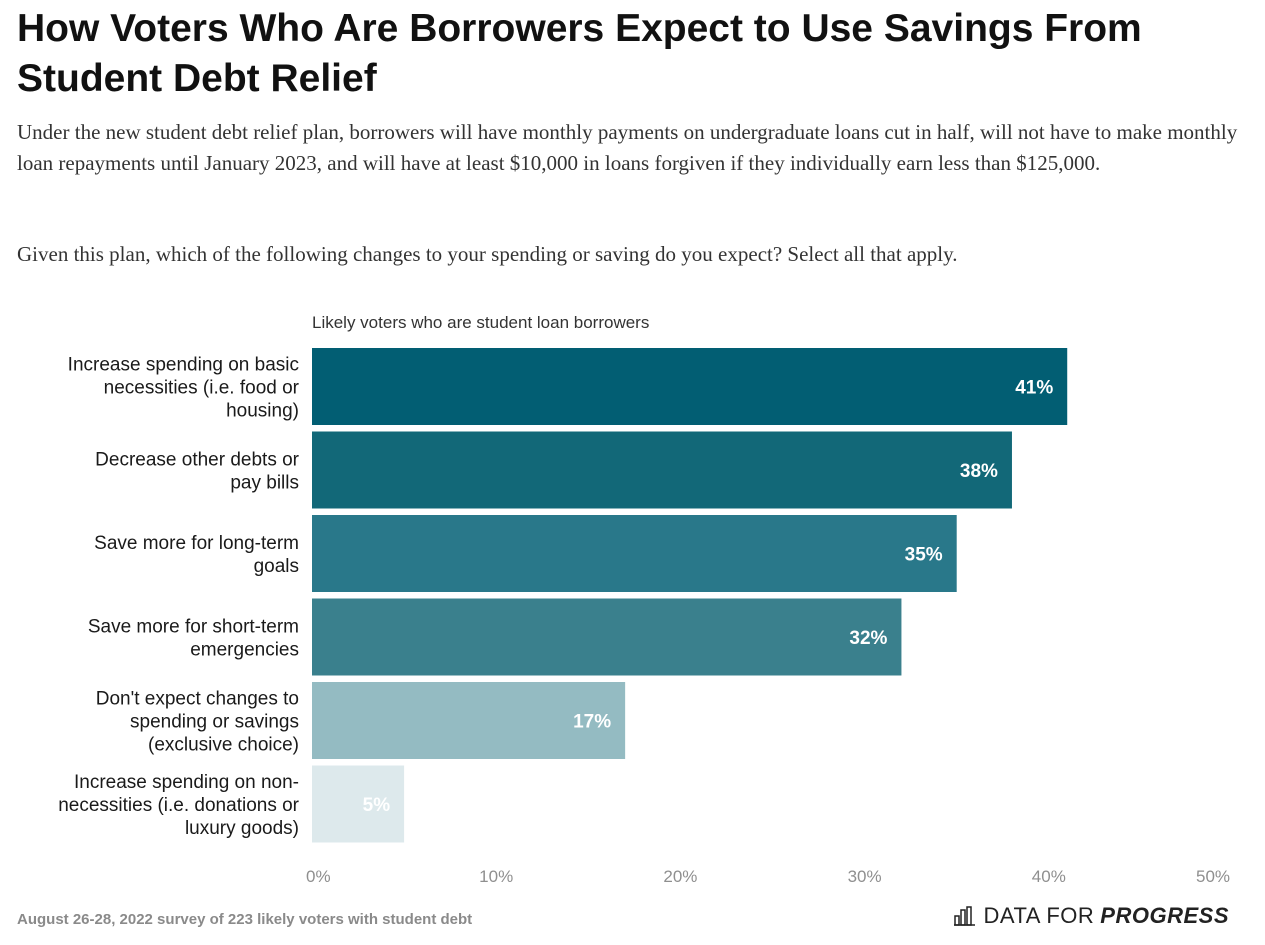 Image resolution: width=1265 pixels, height=945 pixels. I want to click on category-label: Save more for long-term goals, so click(196, 555).